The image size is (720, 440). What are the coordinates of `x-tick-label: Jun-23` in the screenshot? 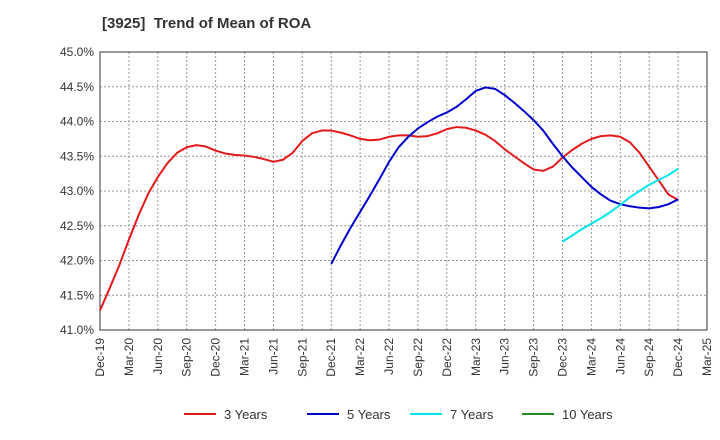 It's located at (505, 356).